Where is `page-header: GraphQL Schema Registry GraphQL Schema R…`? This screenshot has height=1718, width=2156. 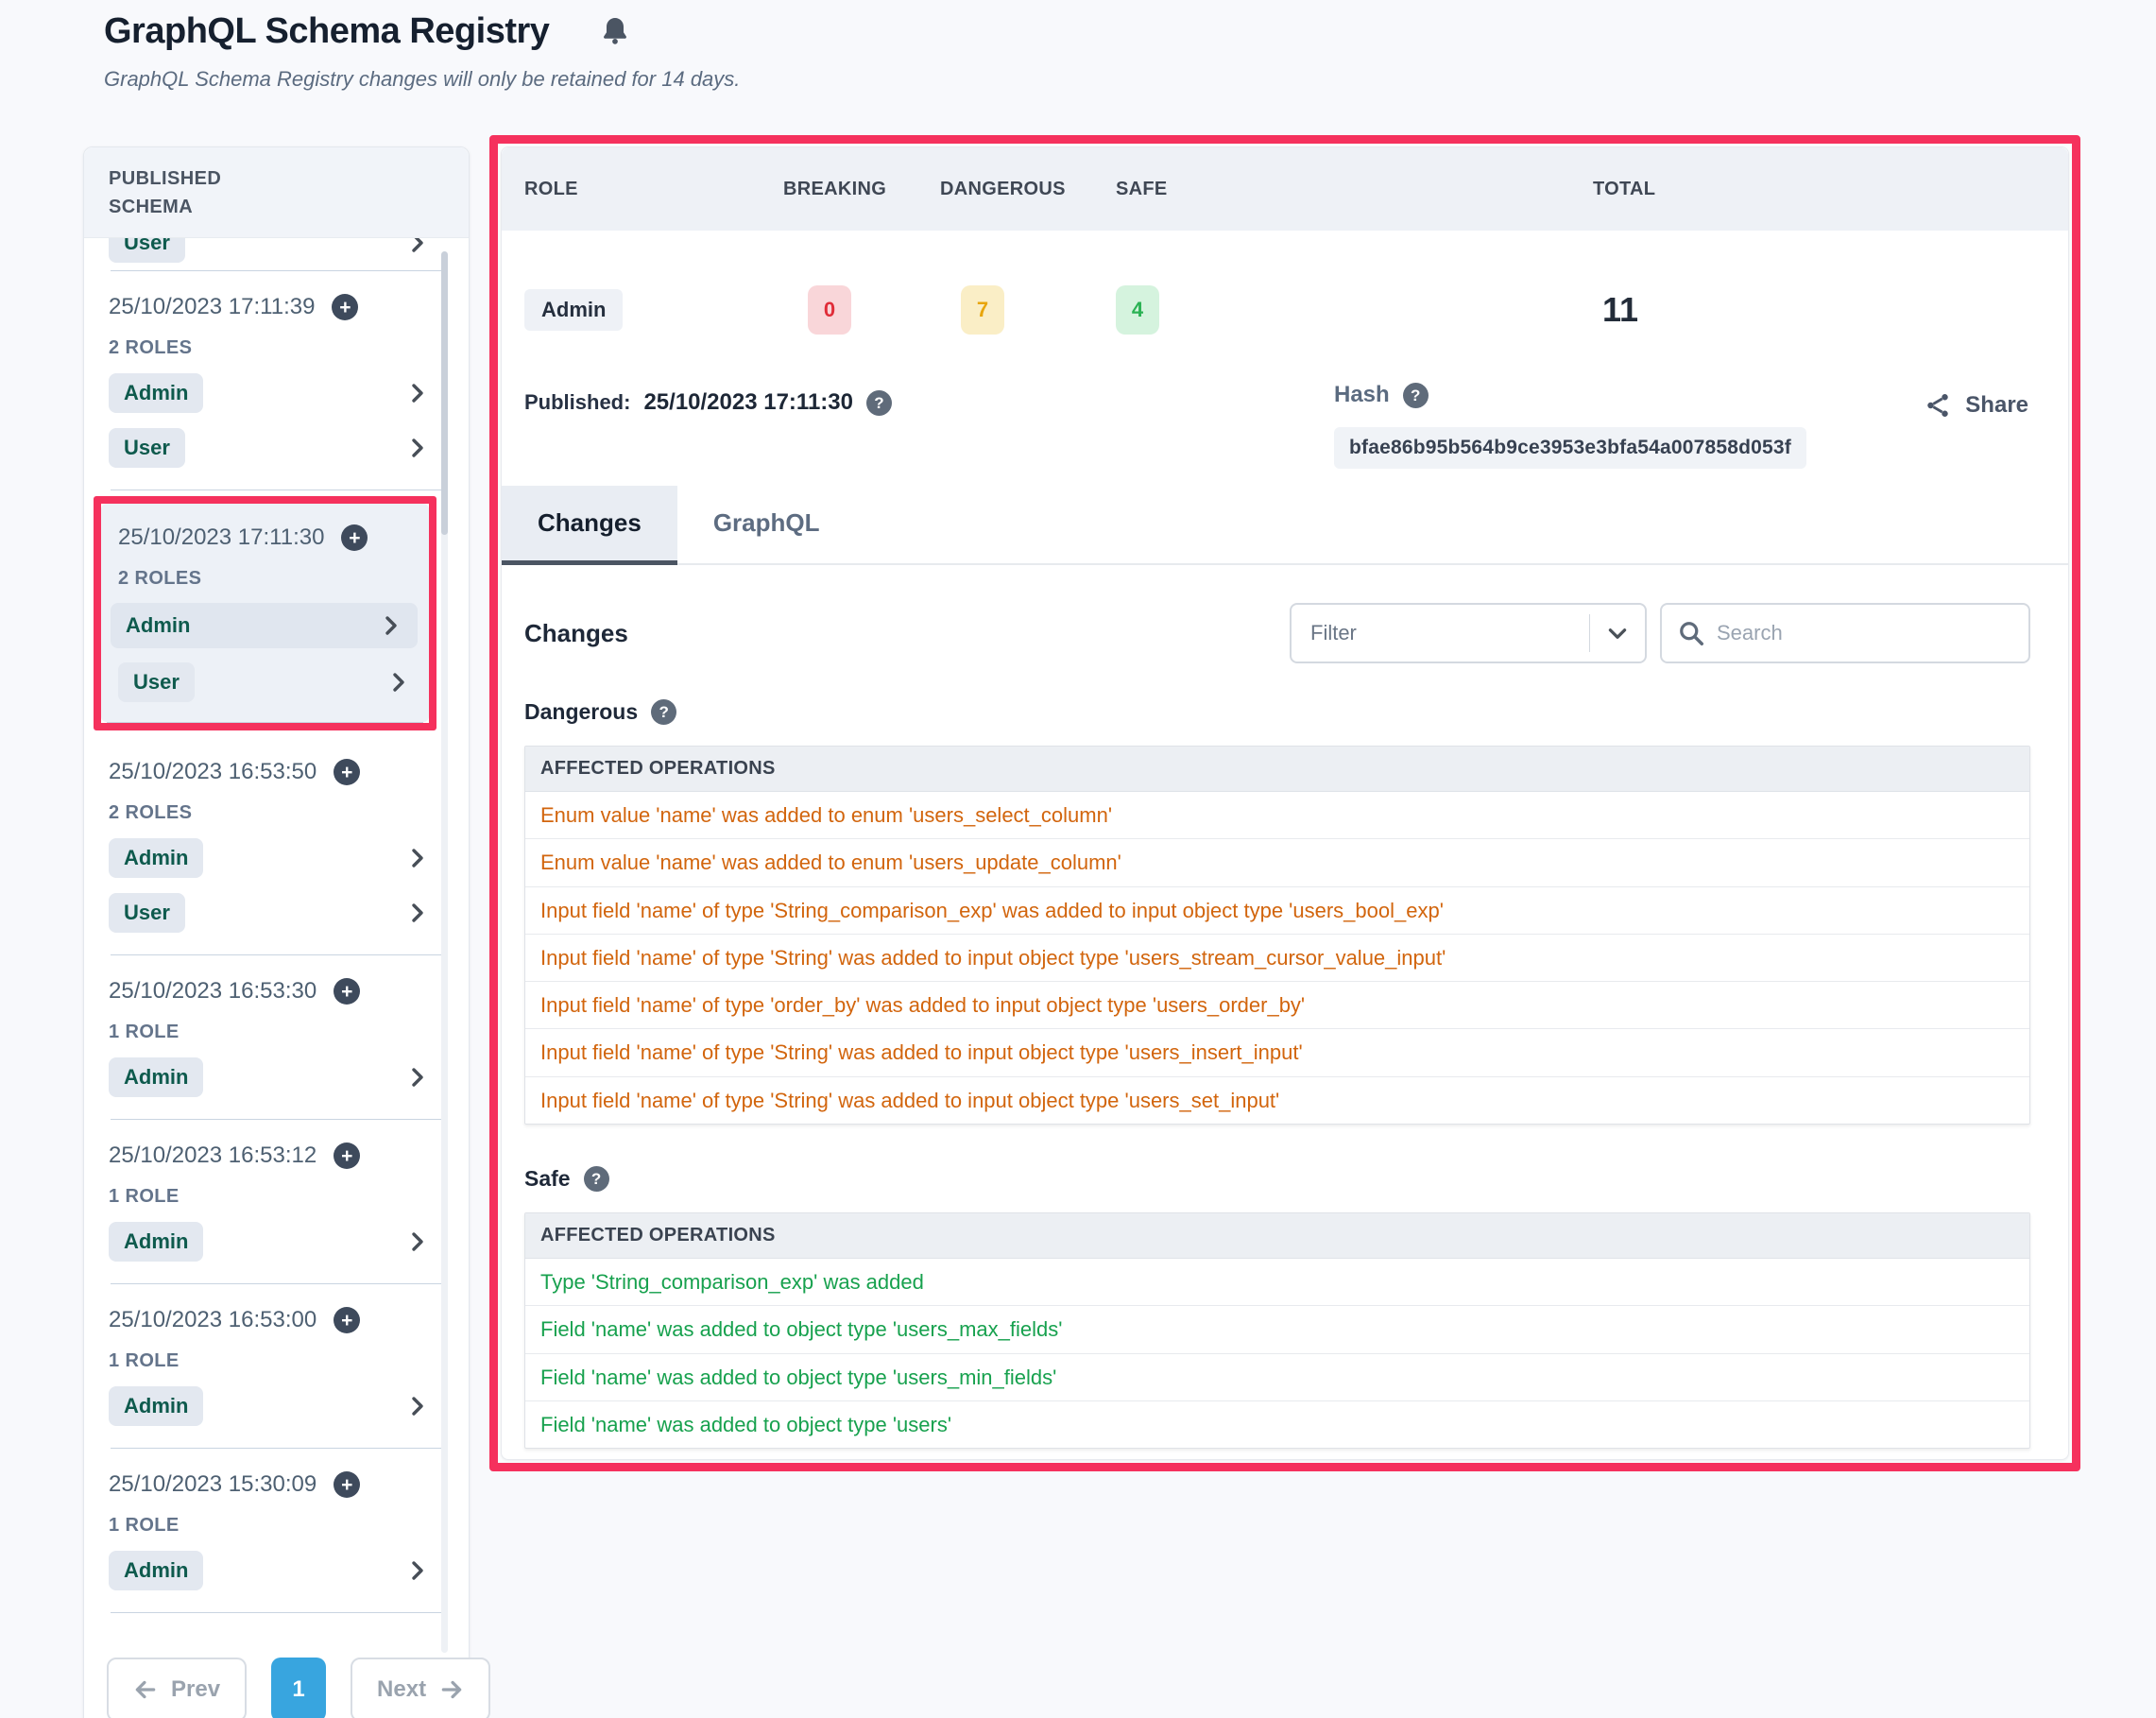
page-header: GraphQL Schema Registry GraphQL Schema R… is located at coordinates (422, 51).